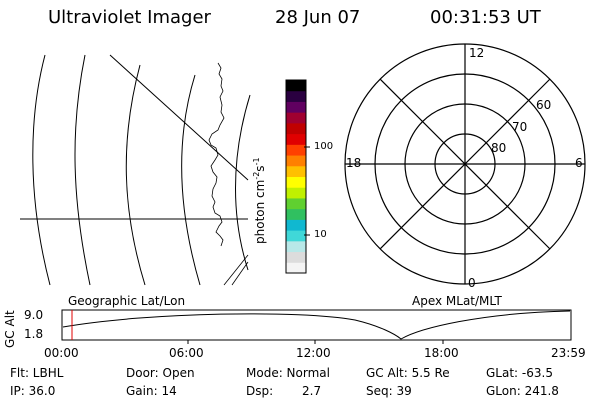  What do you see at coordinates (408, 373) in the screenshot?
I see `status-gc-alt: GC Alt: 5.5 Re` at bounding box center [408, 373].